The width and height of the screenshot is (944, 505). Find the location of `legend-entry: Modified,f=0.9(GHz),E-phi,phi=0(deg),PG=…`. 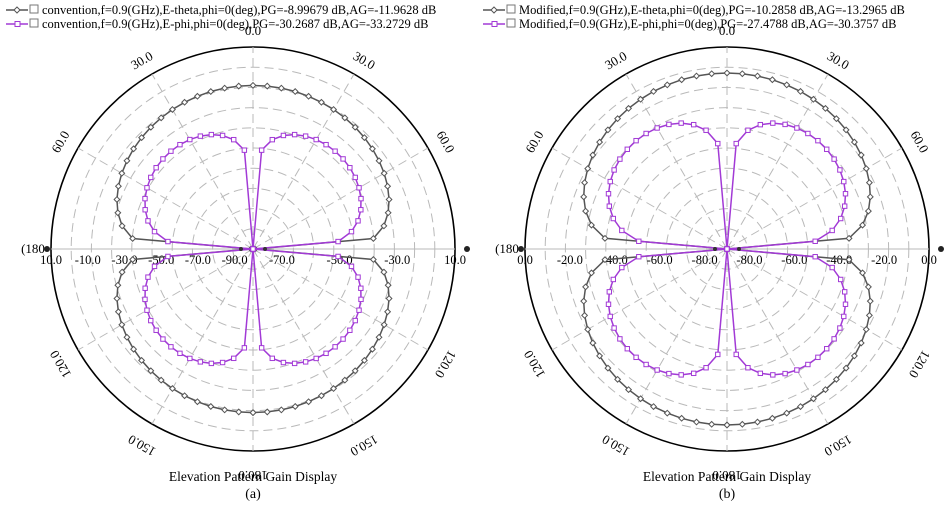

legend-entry: Modified,f=0.9(GHz),E-phi,phi=0(deg),PG=… is located at coordinates (707, 24).